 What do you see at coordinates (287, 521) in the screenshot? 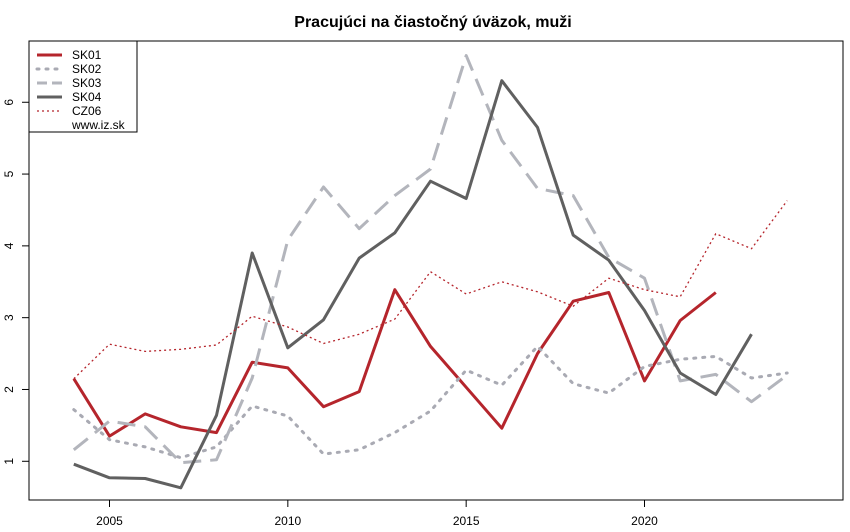
I see `x-tick-label: 2010` at bounding box center [287, 521].